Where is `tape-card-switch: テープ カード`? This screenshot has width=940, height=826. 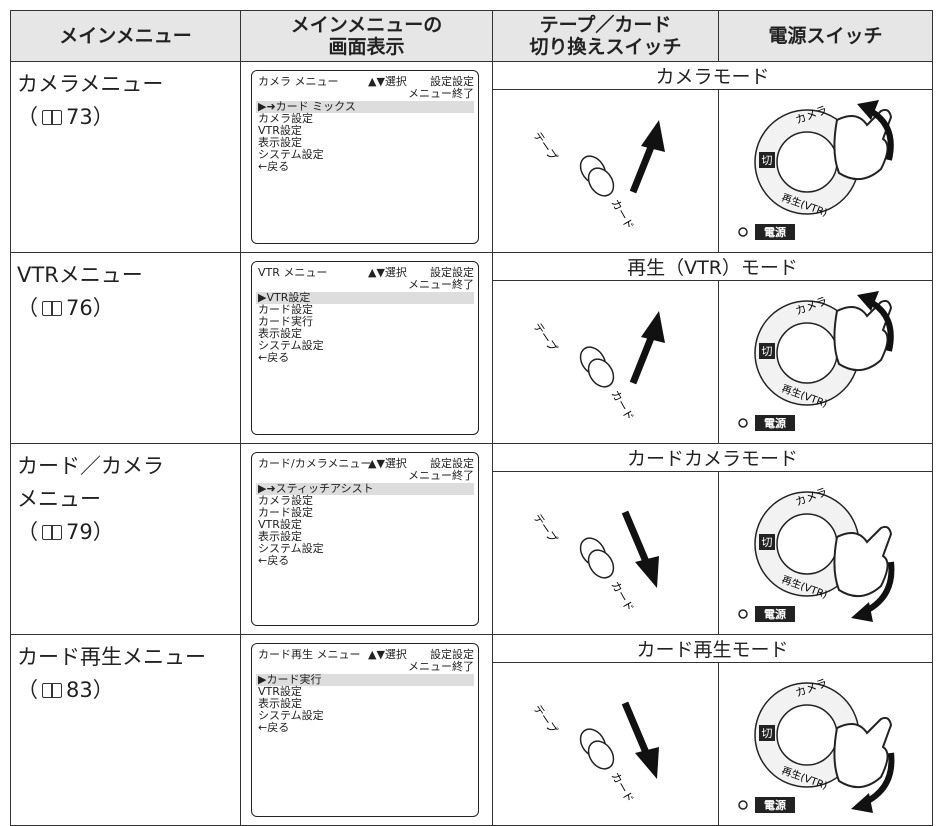 tape-card-switch: テープ カード is located at coordinates (598, 176).